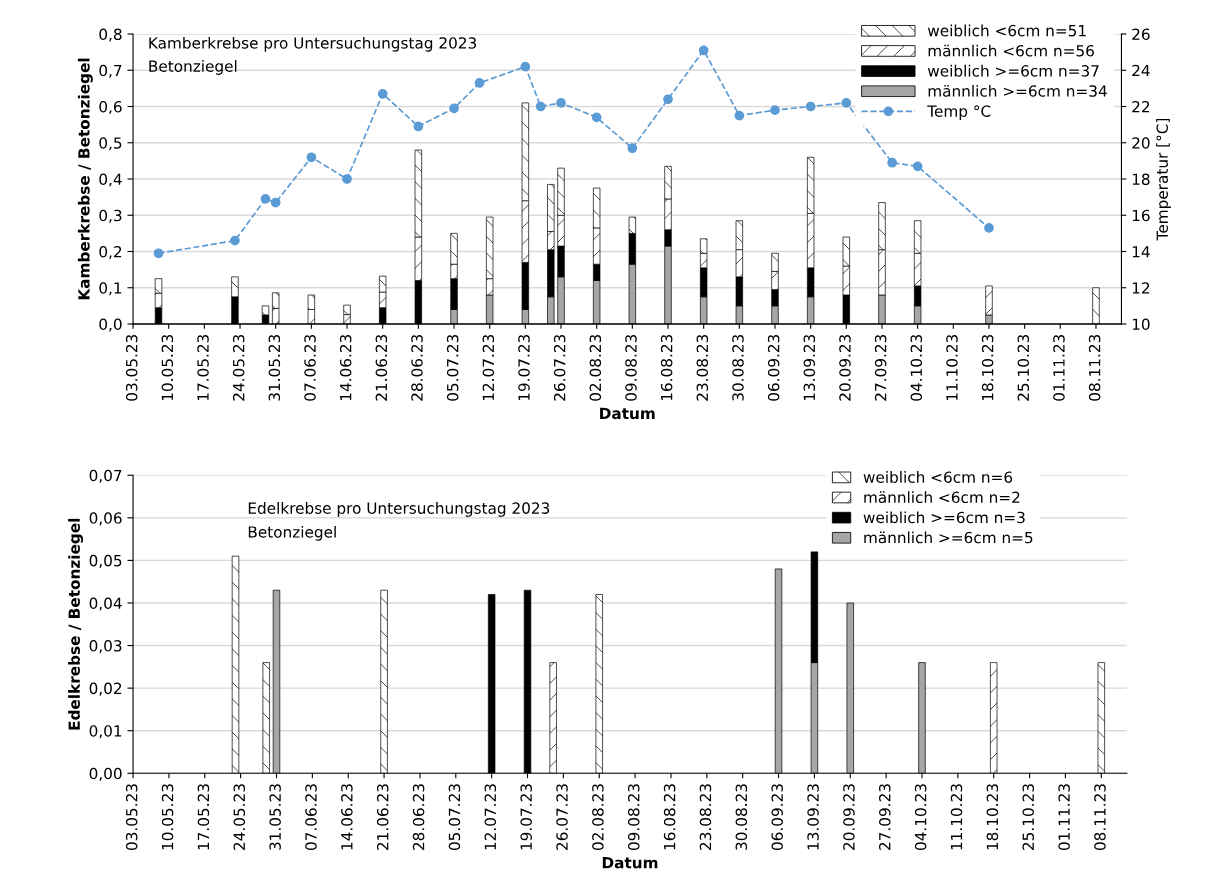 This screenshot has width=1215, height=895. What do you see at coordinates (193, 67) in the screenshot?
I see `text: Betonziegel` at bounding box center [193, 67].